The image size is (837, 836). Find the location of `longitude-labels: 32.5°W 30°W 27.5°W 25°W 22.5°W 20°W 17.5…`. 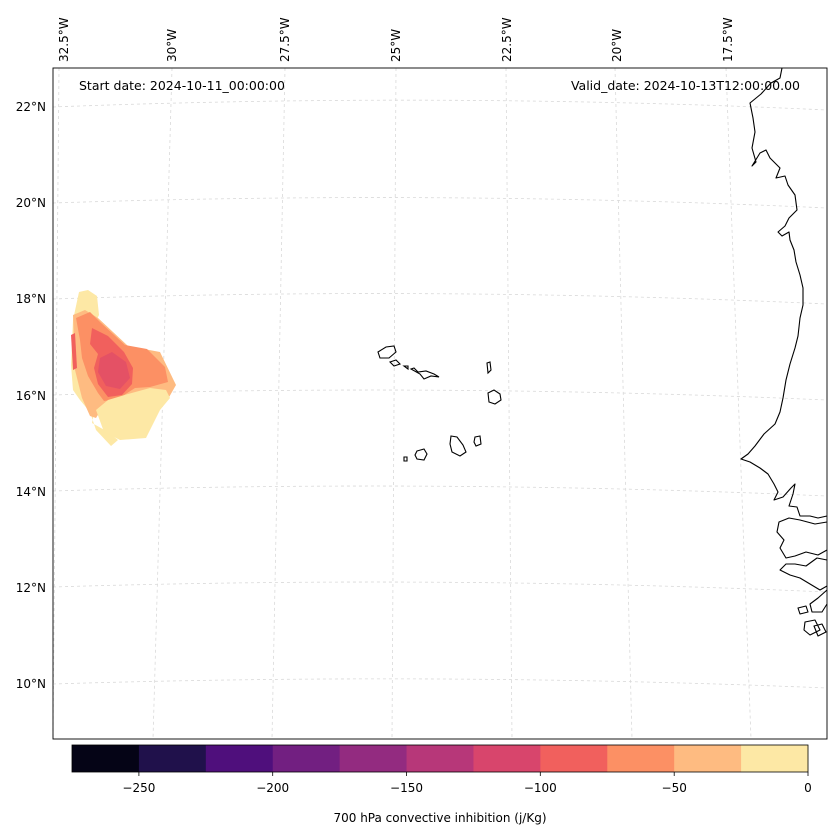

longitude-labels: 32.5°W 30°W 27.5°W 25°W 22.5°W 20°W 17.5… is located at coordinates (396, 39).